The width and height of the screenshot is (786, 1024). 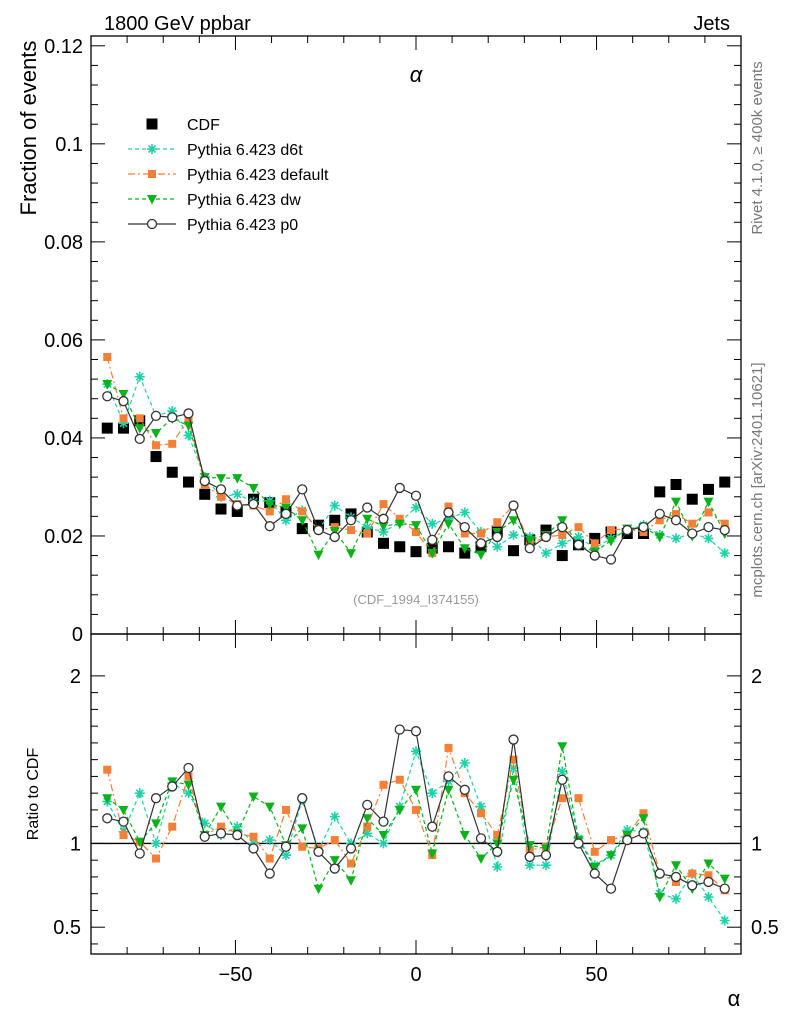 What do you see at coordinates (415, 975) in the screenshot?
I see `x-tick-label: 0` at bounding box center [415, 975].